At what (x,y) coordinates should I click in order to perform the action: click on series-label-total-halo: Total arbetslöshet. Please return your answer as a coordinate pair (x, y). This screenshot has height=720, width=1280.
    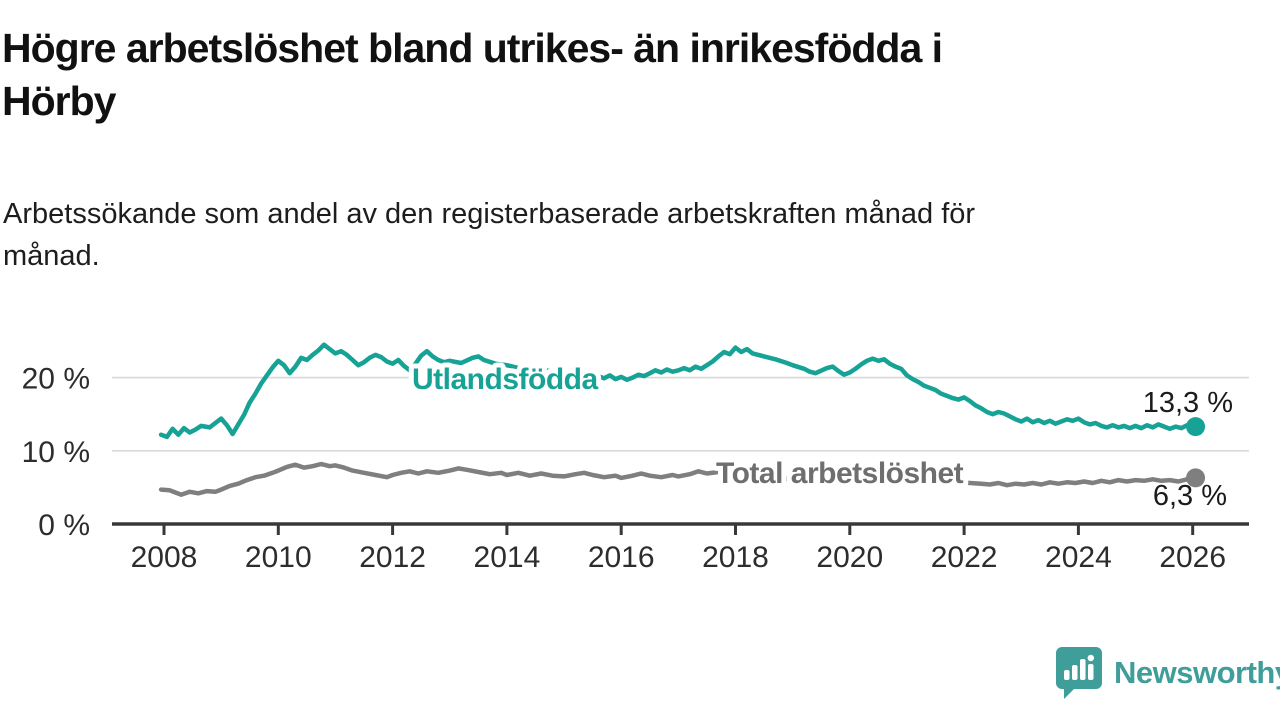
    Looking at the image, I should click on (840, 473).